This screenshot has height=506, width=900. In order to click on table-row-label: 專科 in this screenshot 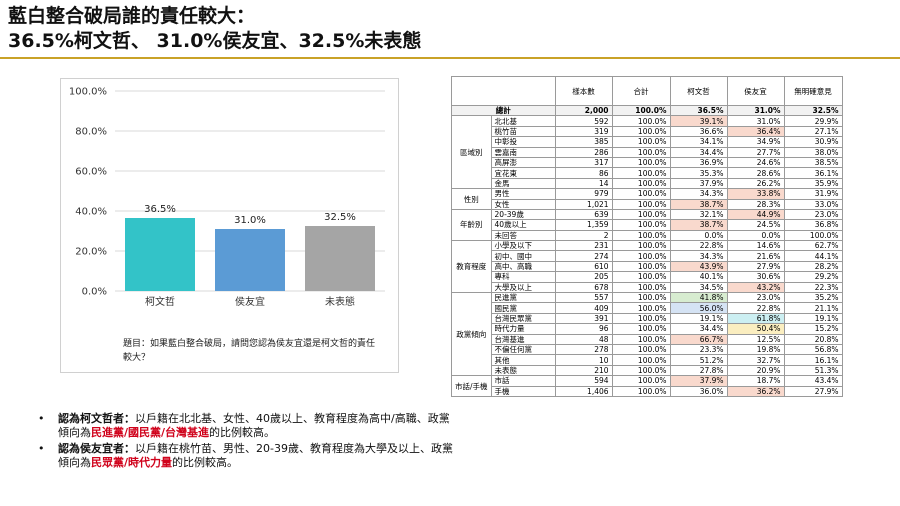, I will do `click(523, 277)`.